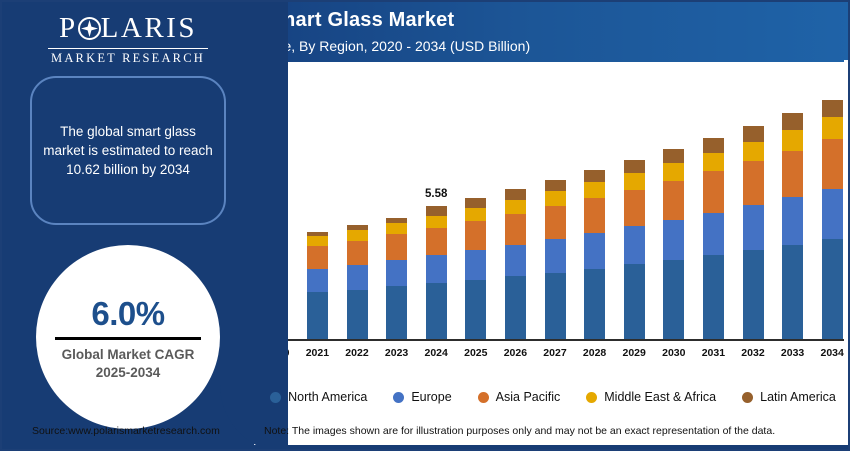  I want to click on x-axis-tick-2032: 2032, so click(753, 353).